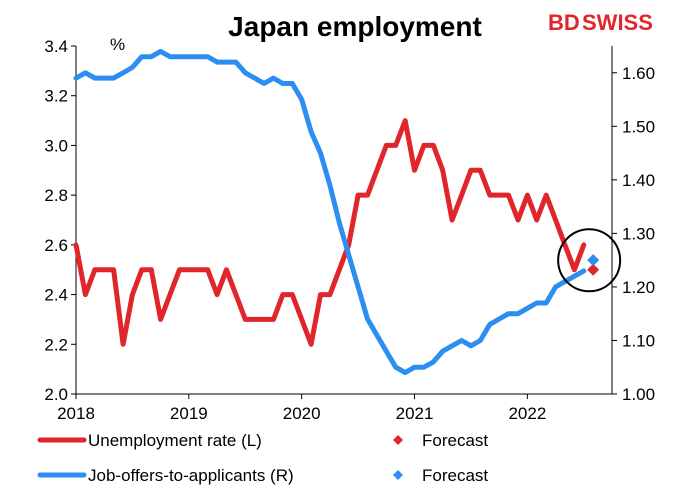 The width and height of the screenshot is (700, 500). I want to click on logo-text-swiss: SWISS, so click(617, 22).